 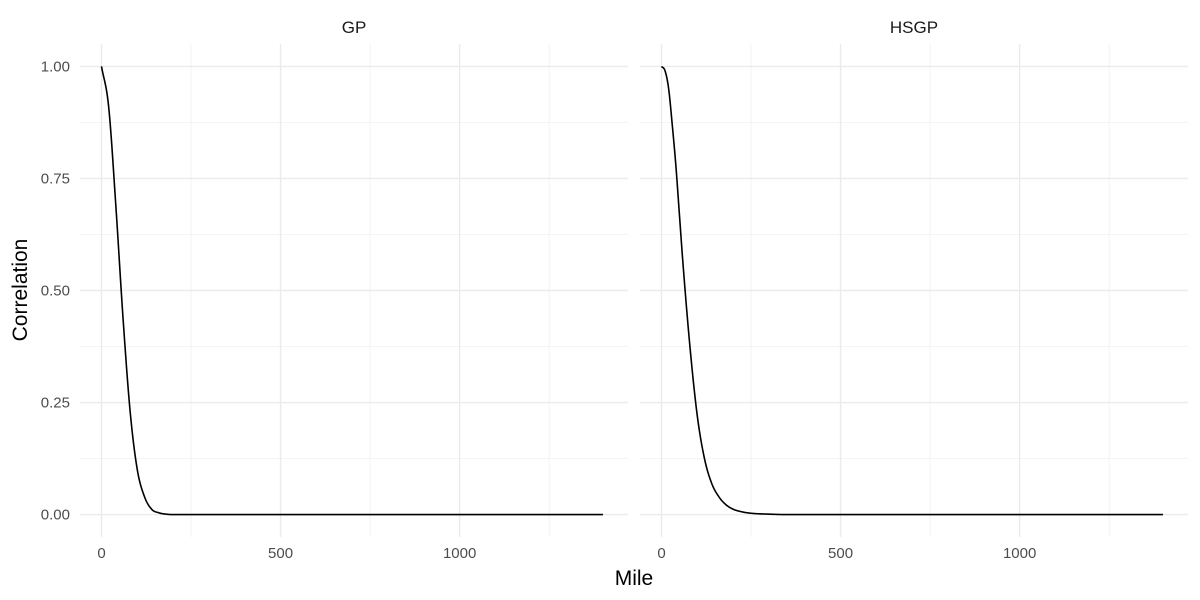 I want to click on y-tick-label: 0.00, so click(x=55, y=515).